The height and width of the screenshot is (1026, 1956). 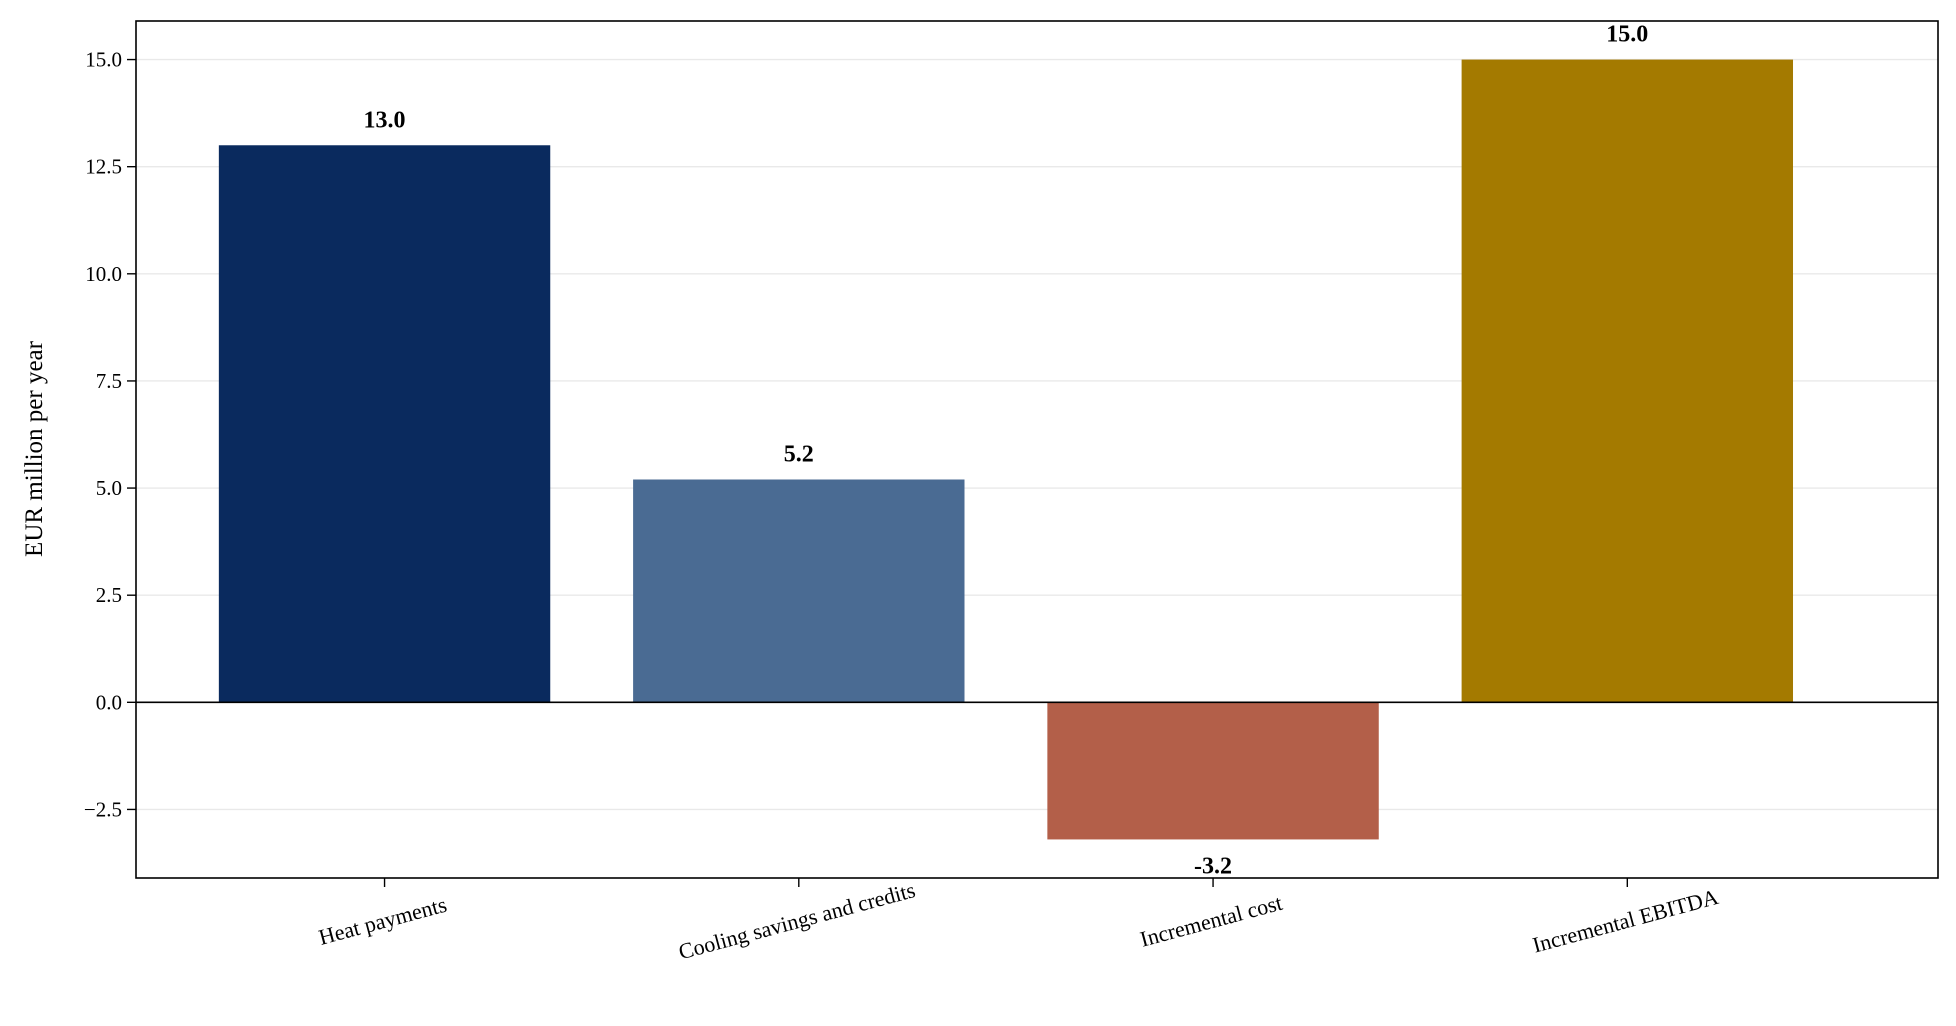 I want to click on y-tick-label: 7.5, so click(x=109, y=381).